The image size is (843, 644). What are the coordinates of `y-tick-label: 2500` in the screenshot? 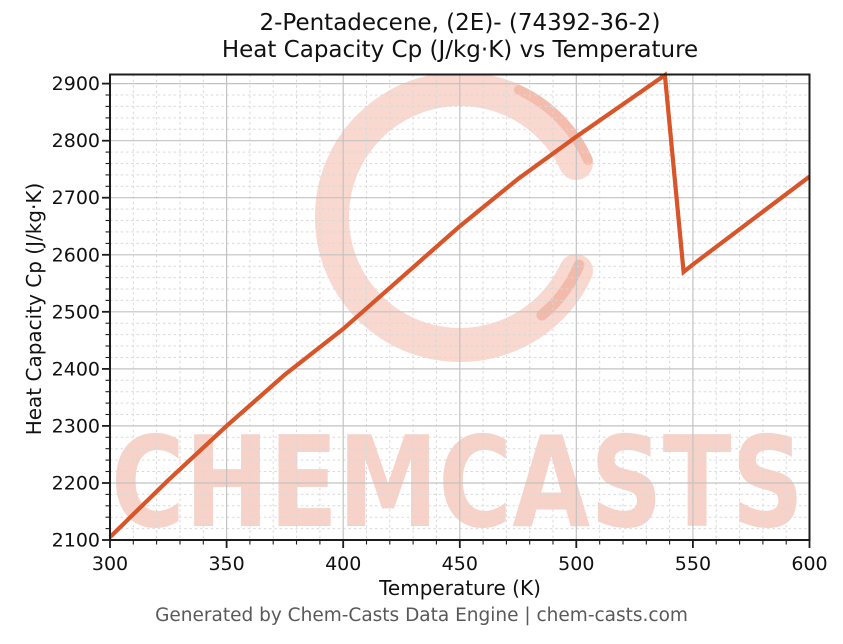 It's located at (76, 312).